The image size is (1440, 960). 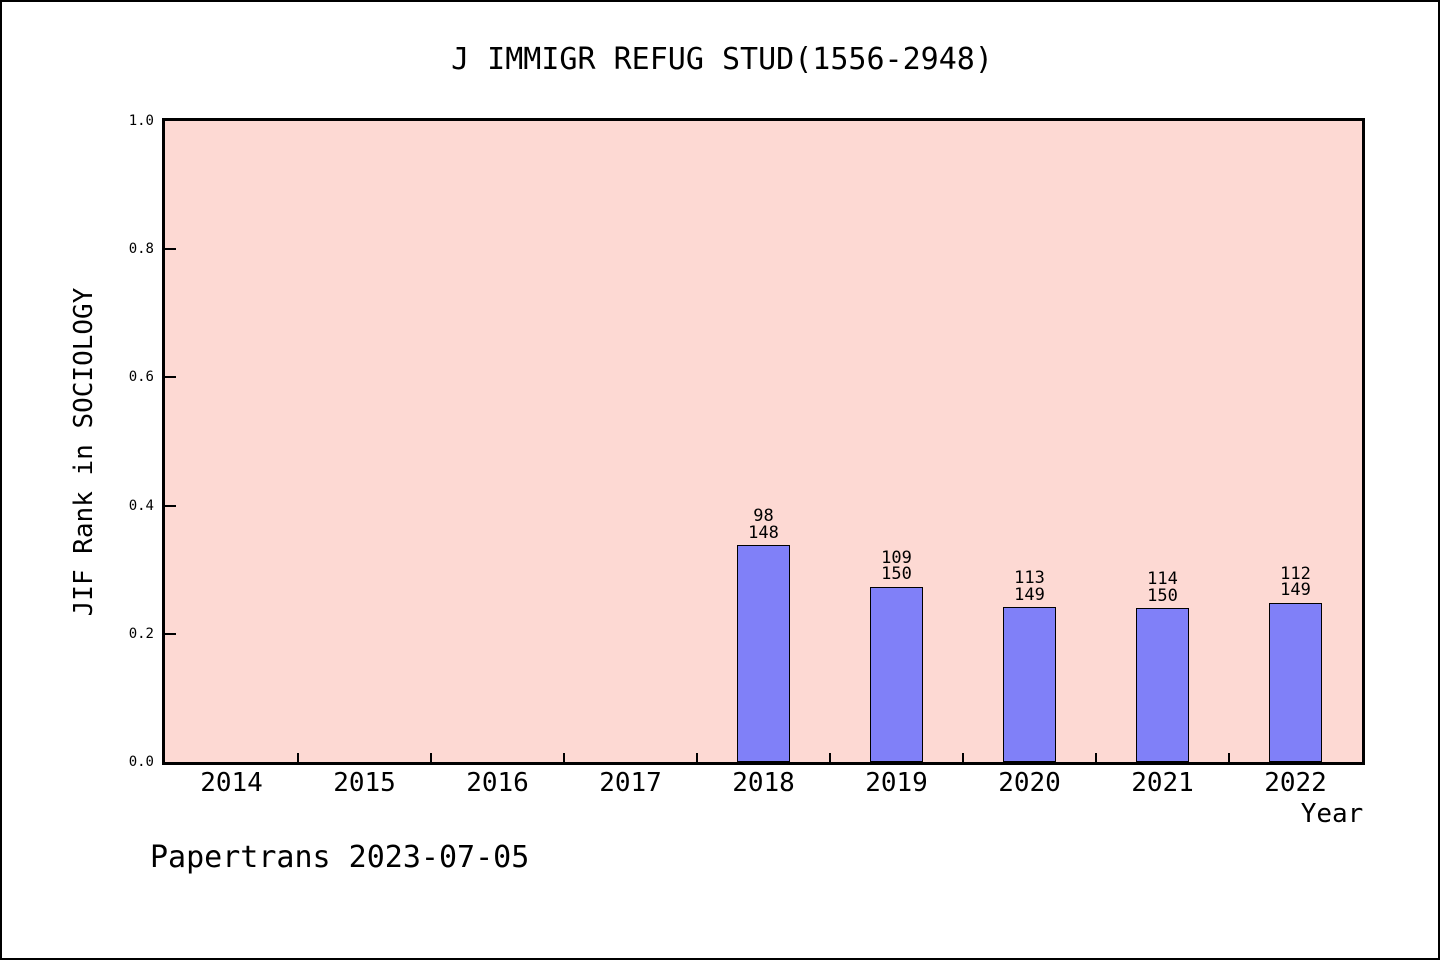 I want to click on bar-label-2021: 114 150, so click(x=1162, y=587).